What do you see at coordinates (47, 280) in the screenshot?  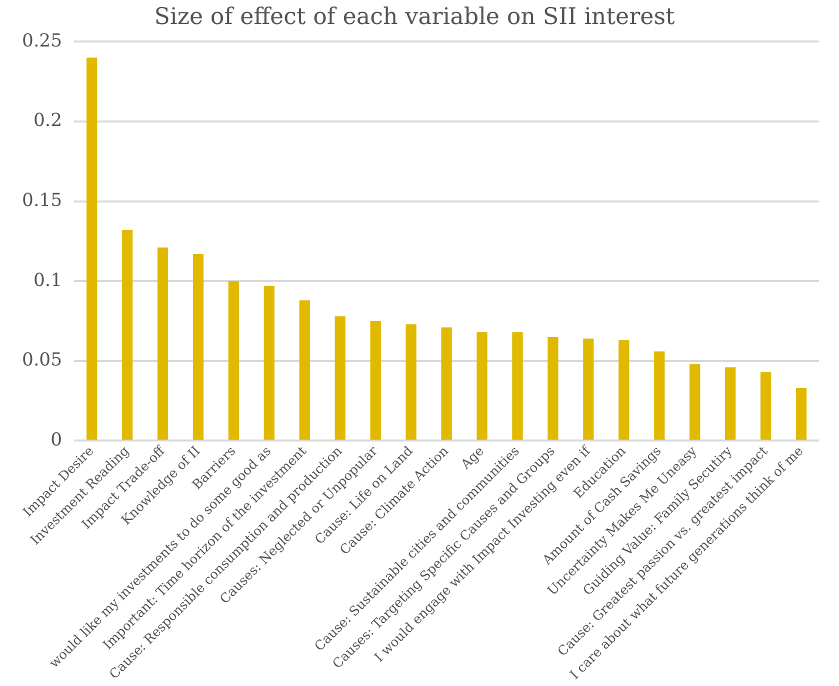 I see `y-tick-label: 0.1` at bounding box center [47, 280].